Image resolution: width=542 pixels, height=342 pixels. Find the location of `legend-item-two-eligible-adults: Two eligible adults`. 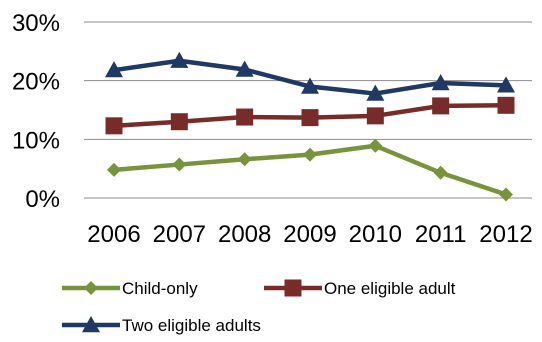

legend-item-two-eligible-adults: Two eligible adults is located at coordinates (161, 325).